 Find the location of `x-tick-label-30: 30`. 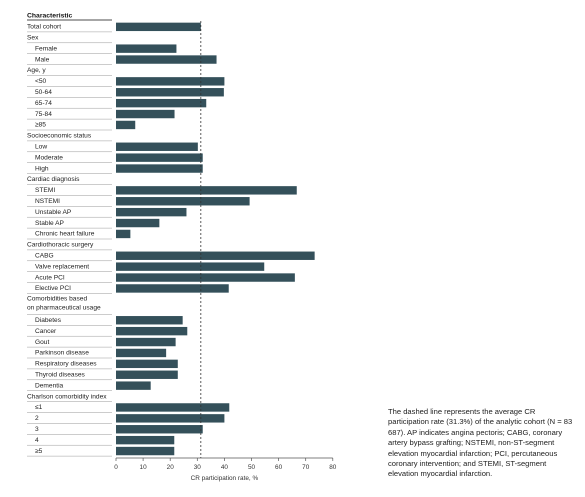

x-tick-label-30: 30 is located at coordinates (198, 467).